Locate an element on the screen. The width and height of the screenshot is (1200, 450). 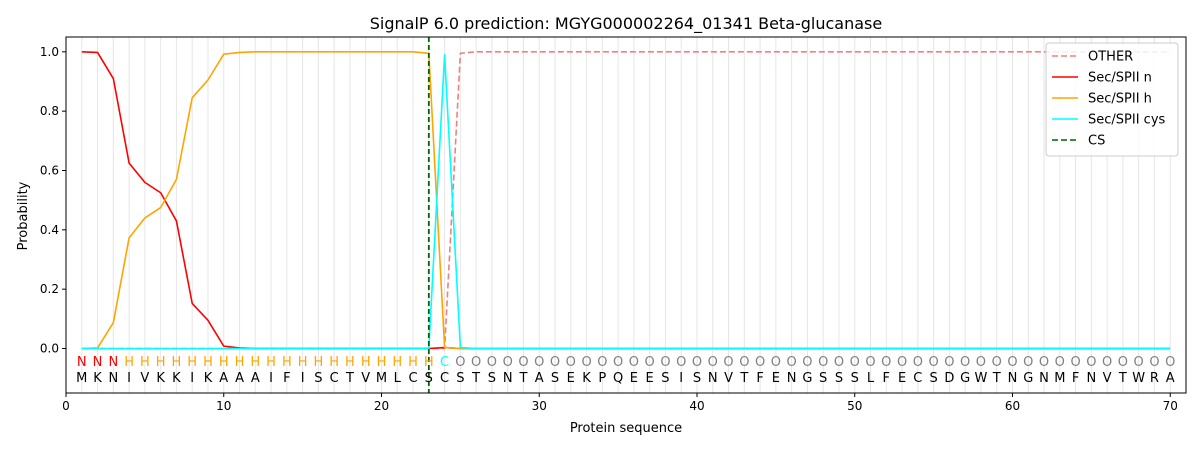
y-tick-label: 0.2 is located at coordinates (49, 289).